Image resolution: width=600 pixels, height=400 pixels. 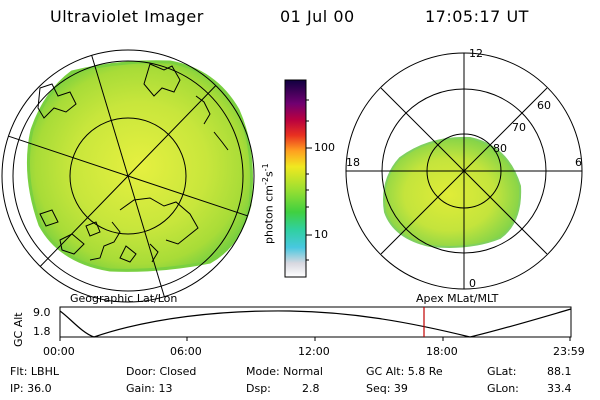 What do you see at coordinates (159, 221) in the screenshot?
I see `coast-central` at bounding box center [159, 221].